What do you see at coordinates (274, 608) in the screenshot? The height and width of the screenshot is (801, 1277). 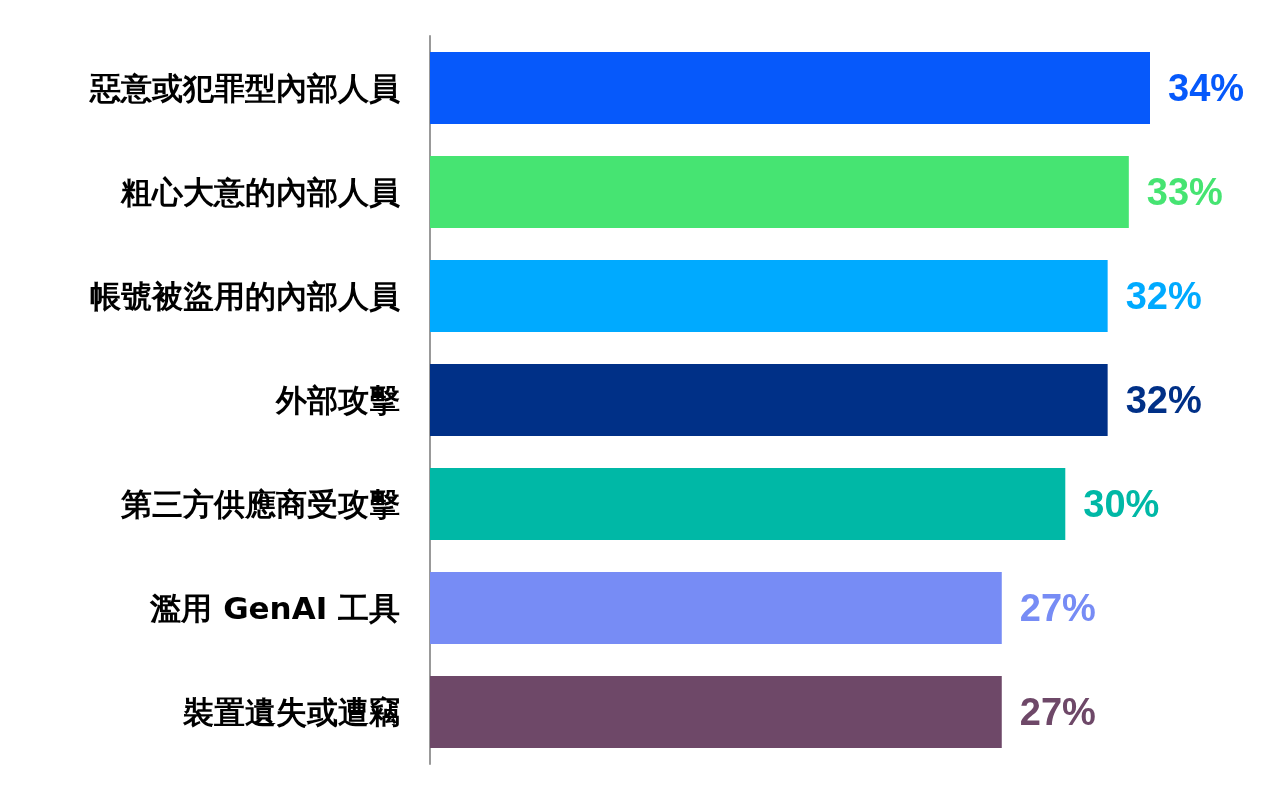 I see `y-tick-label: 濫用 GenAI 工具` at bounding box center [274, 608].